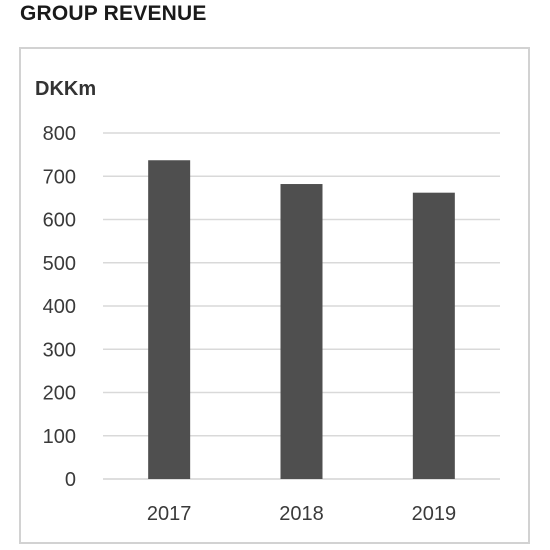  Describe the element at coordinates (70, 480) in the screenshot. I see `y-tick-label: 0` at that location.